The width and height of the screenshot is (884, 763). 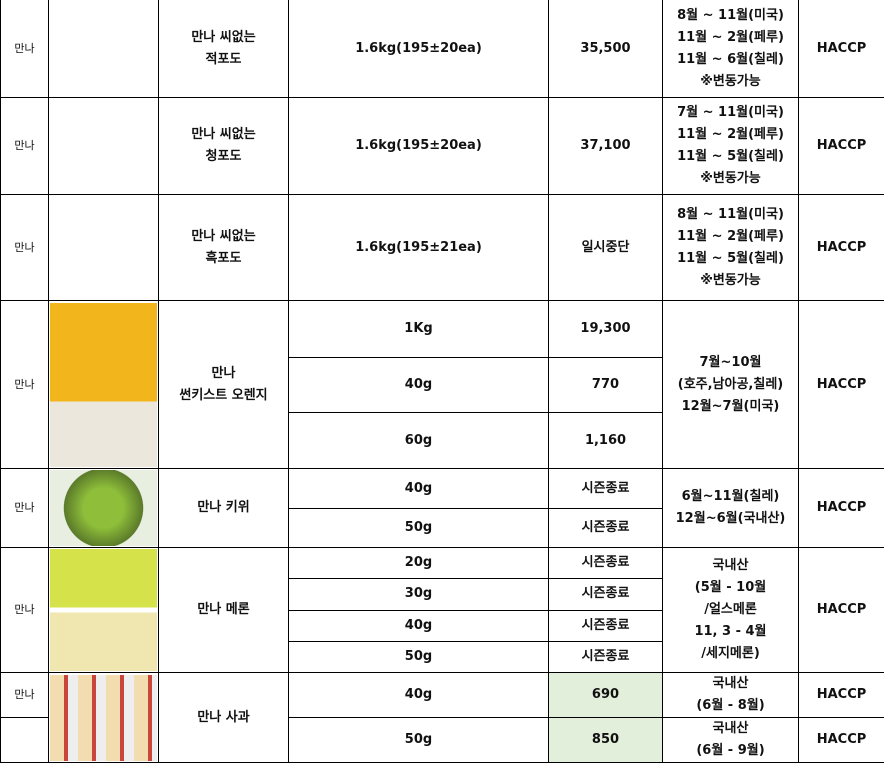 What do you see at coordinates (606, 695) in the screenshot?
I see `price-cell: 690` at bounding box center [606, 695].